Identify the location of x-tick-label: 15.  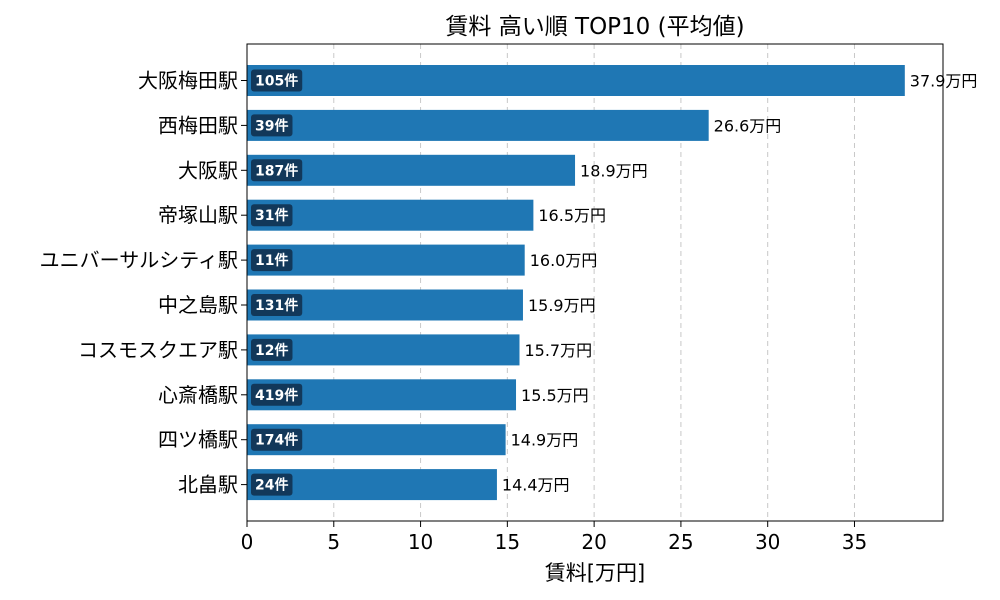
(507, 542).